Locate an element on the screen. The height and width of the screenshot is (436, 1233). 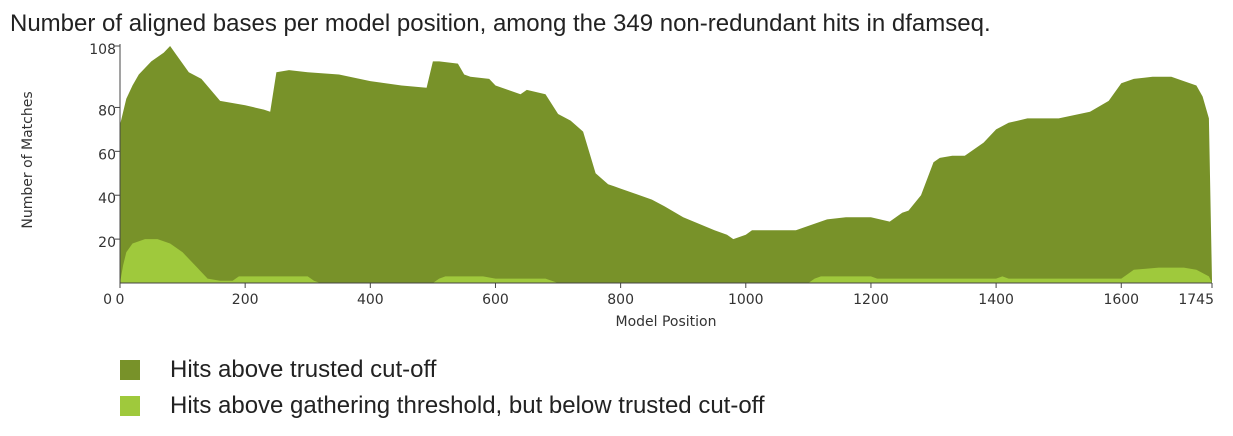
x-tick-label: 1000 is located at coordinates (746, 300).